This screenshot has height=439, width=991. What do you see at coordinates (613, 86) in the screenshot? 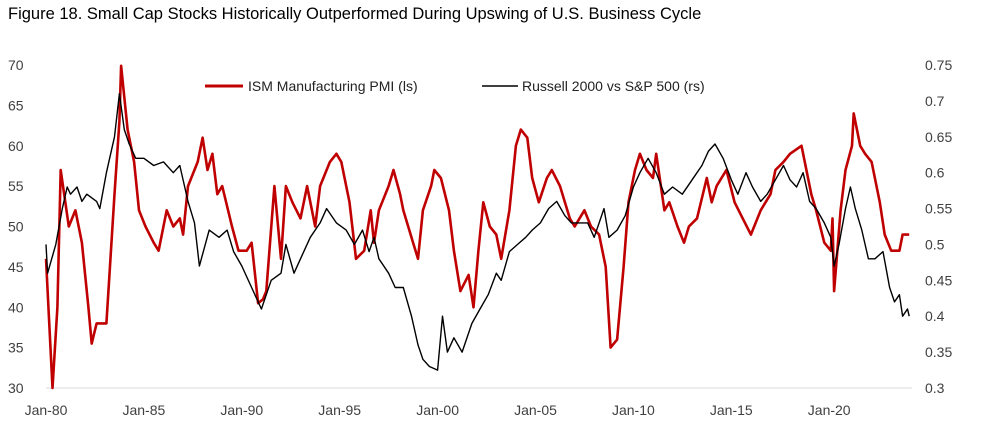
I see `legend-label-russell: Russell 2000 vs S&P 500 (rs)` at bounding box center [613, 86].